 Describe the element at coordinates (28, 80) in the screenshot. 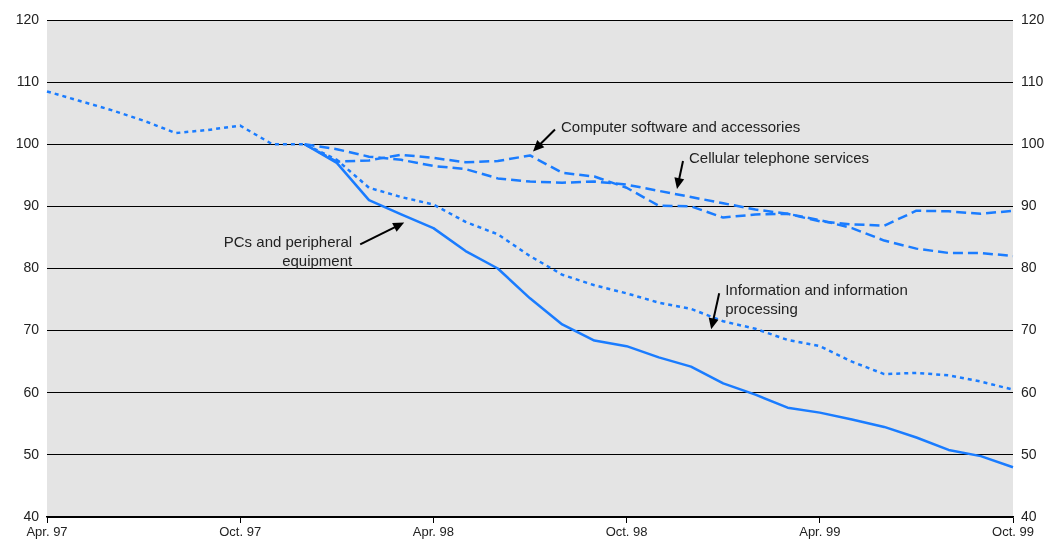

I see `y-tick-label: 110` at that location.